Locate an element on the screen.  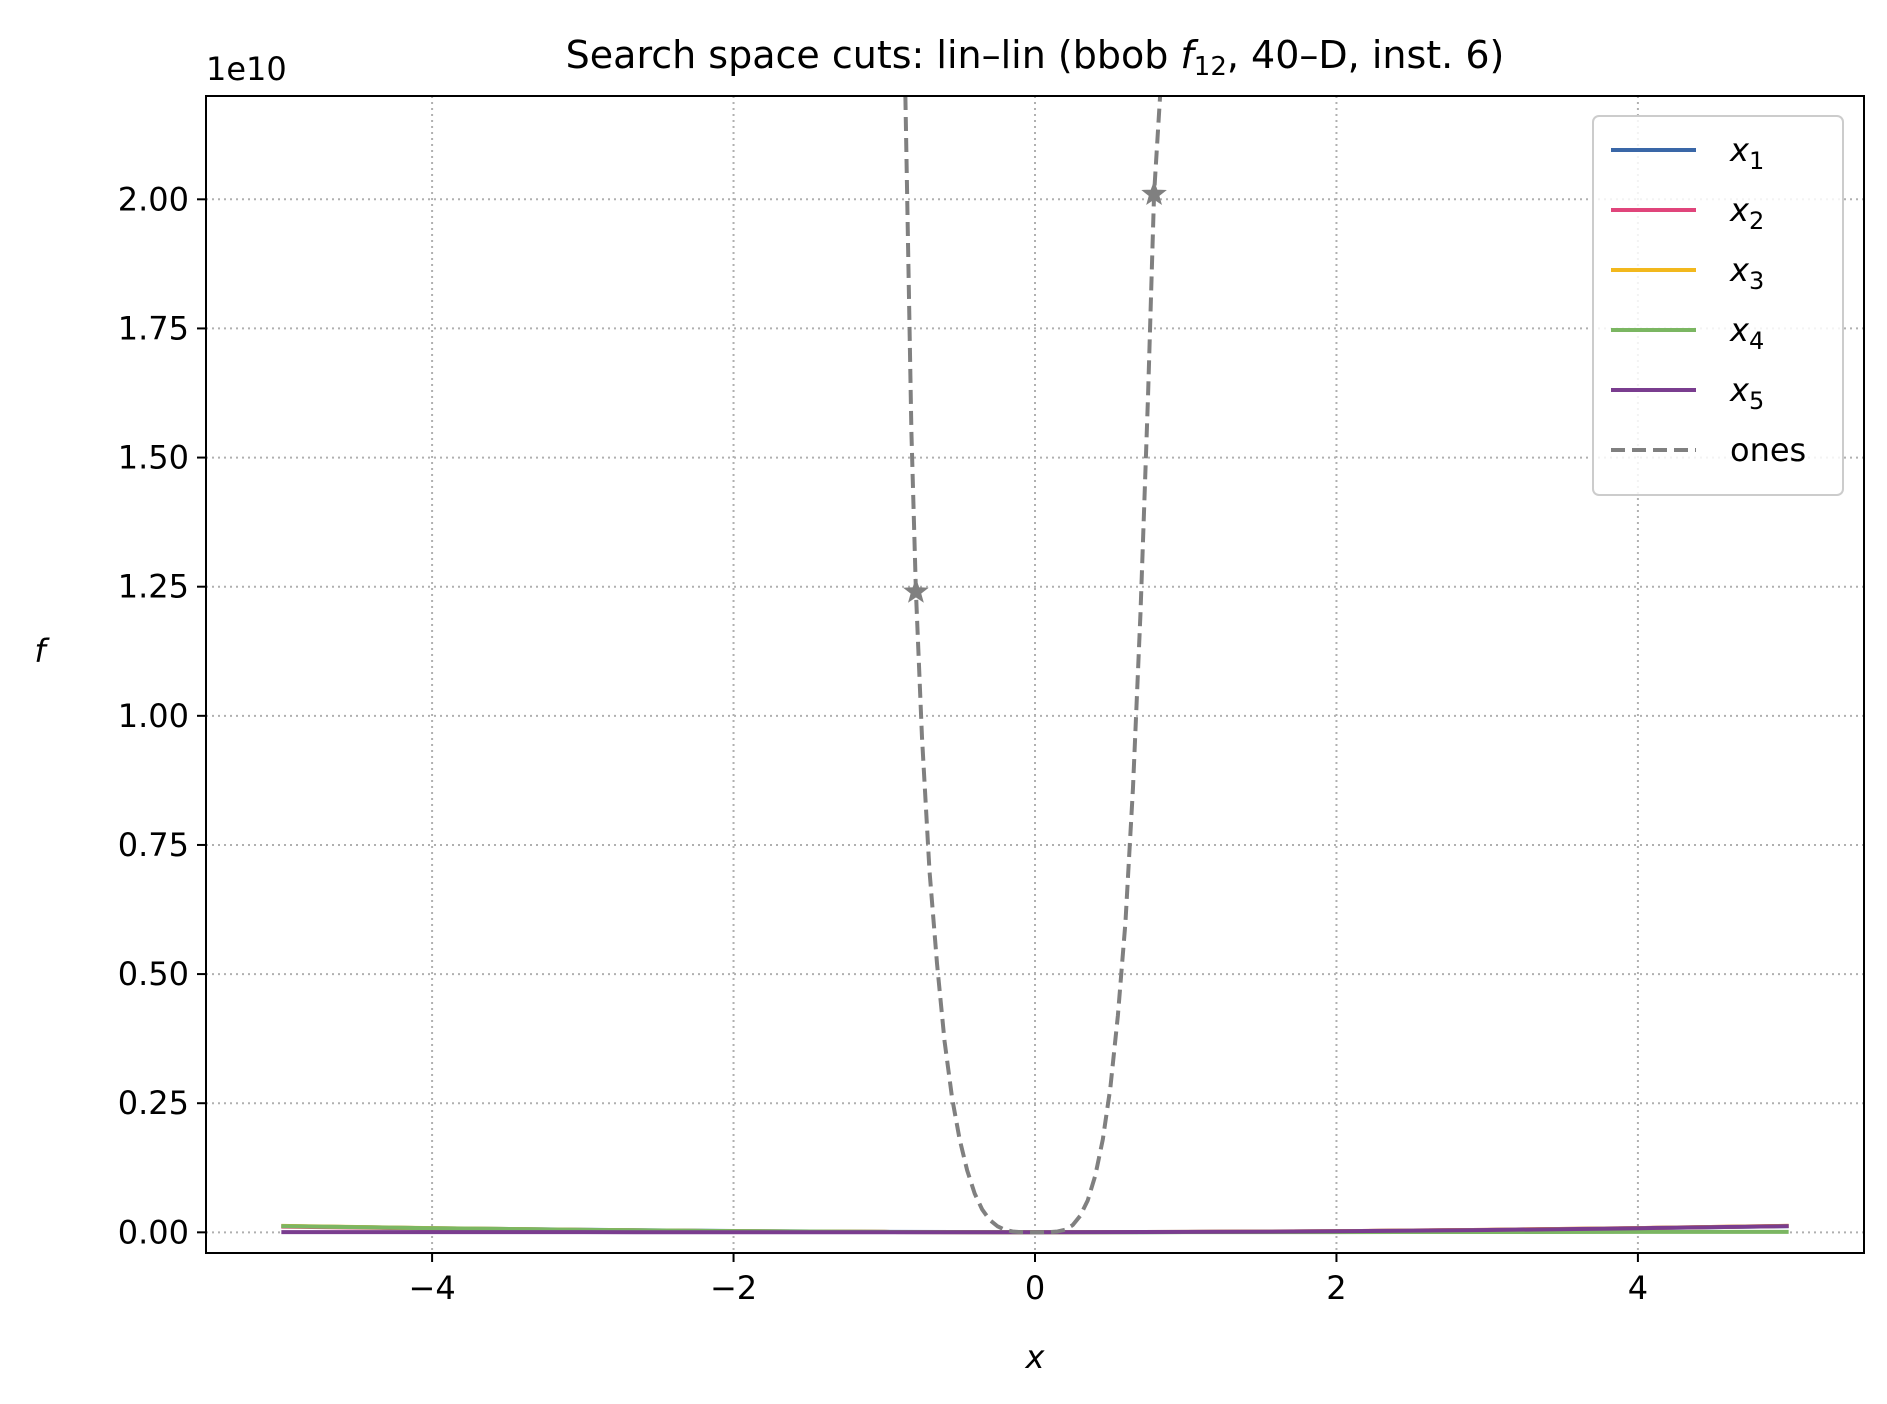
legend-label: ones is located at coordinates (1768, 450).